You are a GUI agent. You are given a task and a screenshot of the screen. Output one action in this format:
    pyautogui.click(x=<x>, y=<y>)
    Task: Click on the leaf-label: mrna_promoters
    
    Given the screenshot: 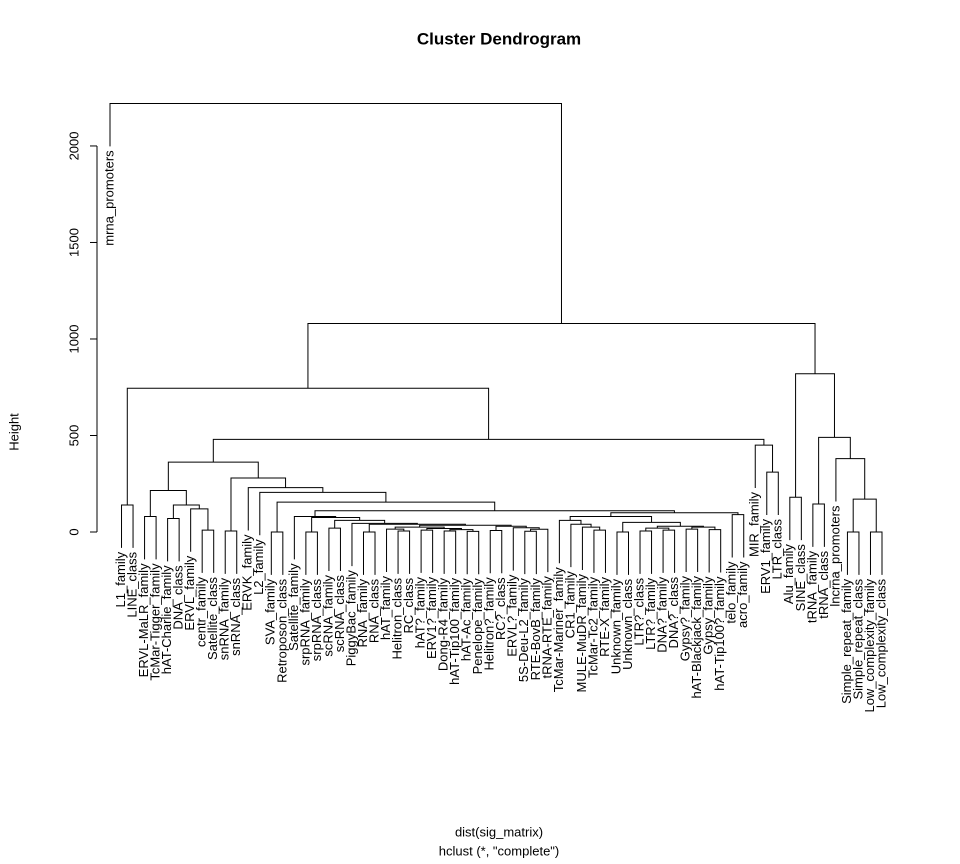 What is the action you would take?
    pyautogui.click(x=108, y=198)
    